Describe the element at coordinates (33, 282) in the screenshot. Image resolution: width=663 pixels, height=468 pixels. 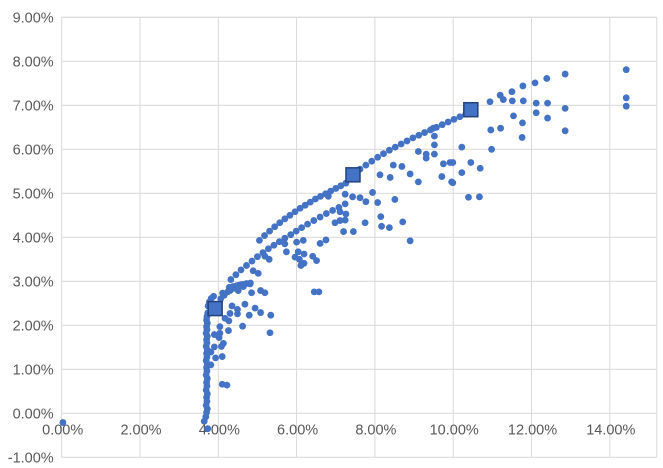
I see `y-axis-label: 3.00%` at that location.